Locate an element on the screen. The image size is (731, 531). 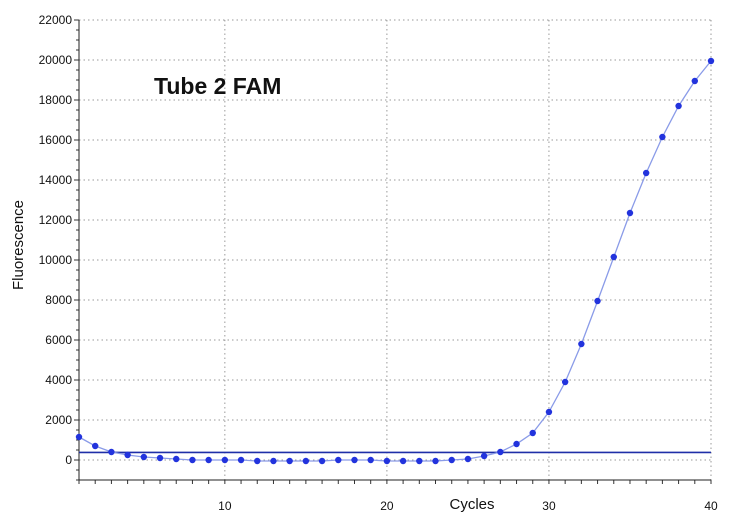
y-tick-label: 20000 is located at coordinates (56, 60).